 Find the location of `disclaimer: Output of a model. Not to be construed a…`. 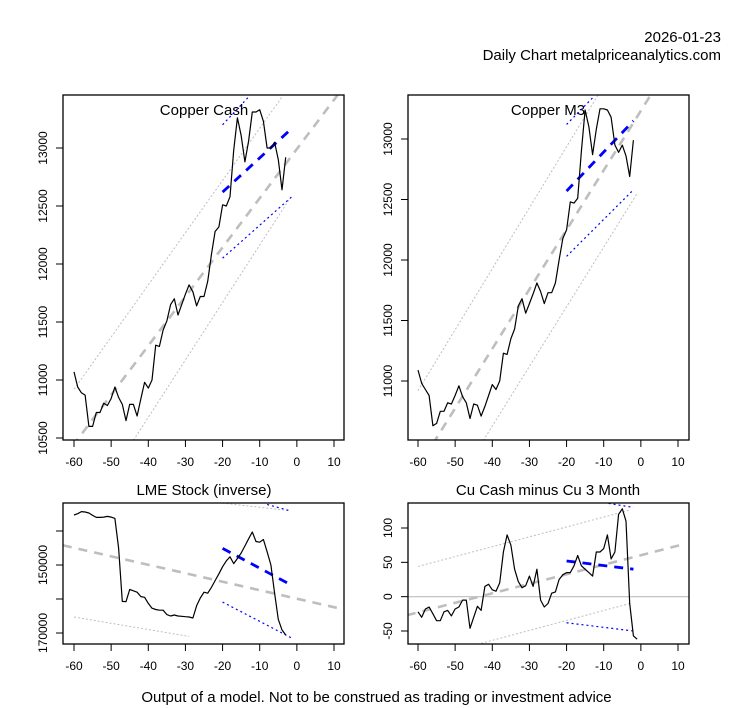

disclaimer: Output of a model. Not to be construed a… is located at coordinates (376, 697).